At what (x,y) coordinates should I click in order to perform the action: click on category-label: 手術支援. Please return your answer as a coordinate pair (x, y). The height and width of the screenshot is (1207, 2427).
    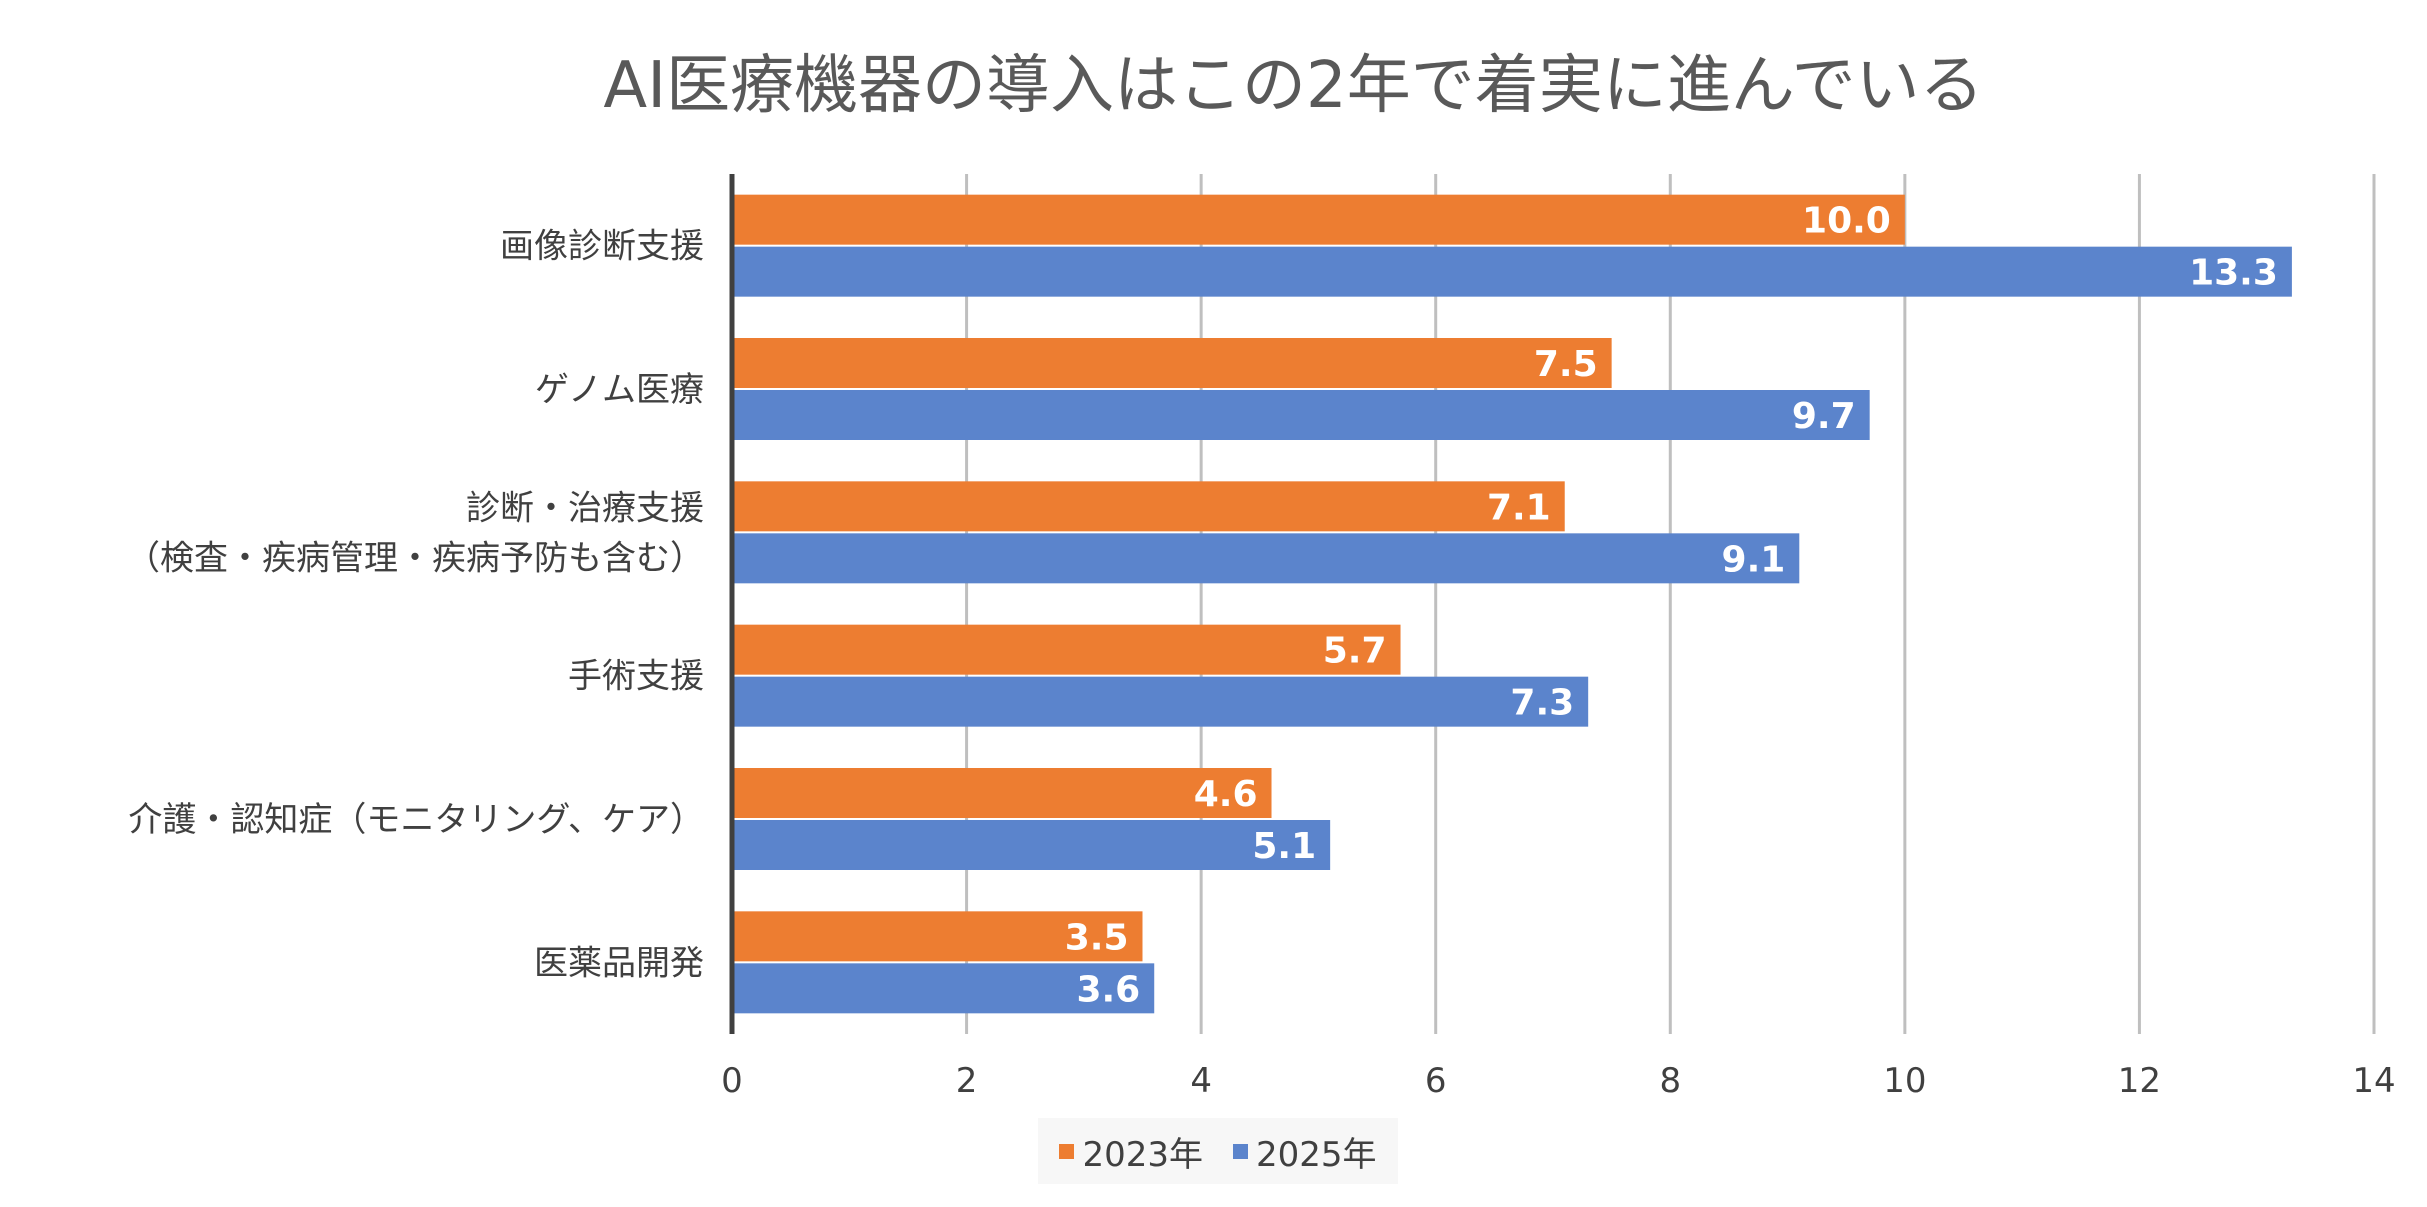
    Looking at the image, I should click on (636, 677).